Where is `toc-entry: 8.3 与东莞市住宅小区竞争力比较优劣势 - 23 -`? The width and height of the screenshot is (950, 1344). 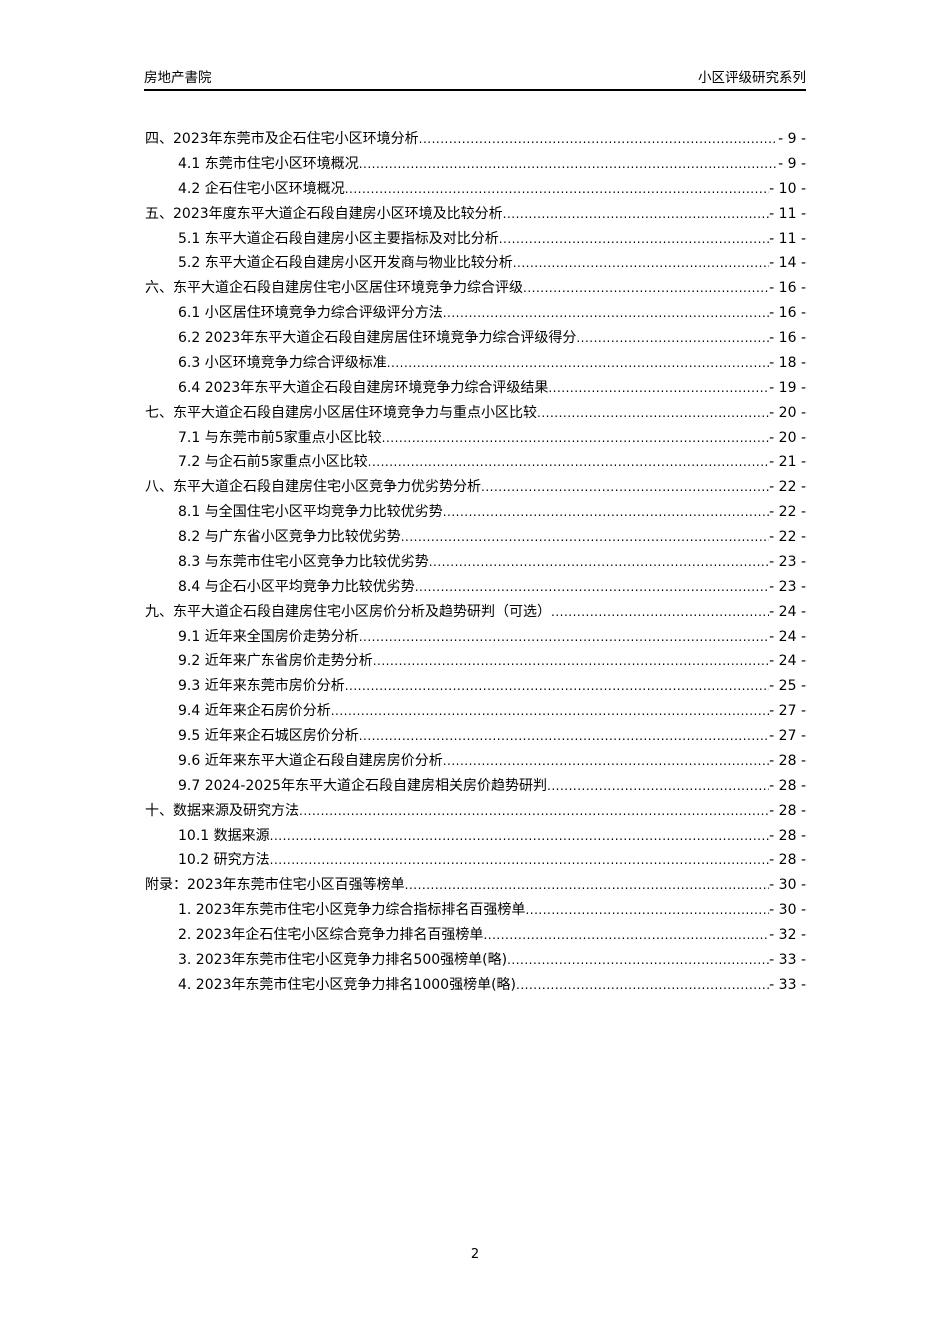 toc-entry: 8.3 与东莞市住宅小区竞争力比较优劣势 - 23 - is located at coordinates (475, 562).